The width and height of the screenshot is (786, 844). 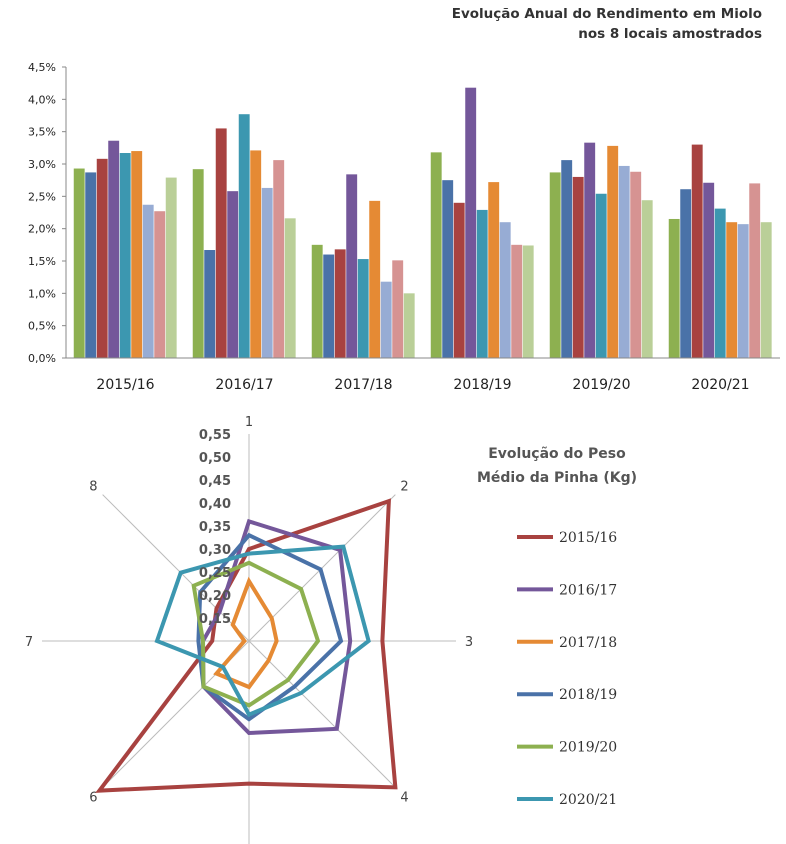 What do you see at coordinates (557, 478) in the screenshot?
I see `radar-title-line-2: Médio da Pinha (Kg)` at bounding box center [557, 478].